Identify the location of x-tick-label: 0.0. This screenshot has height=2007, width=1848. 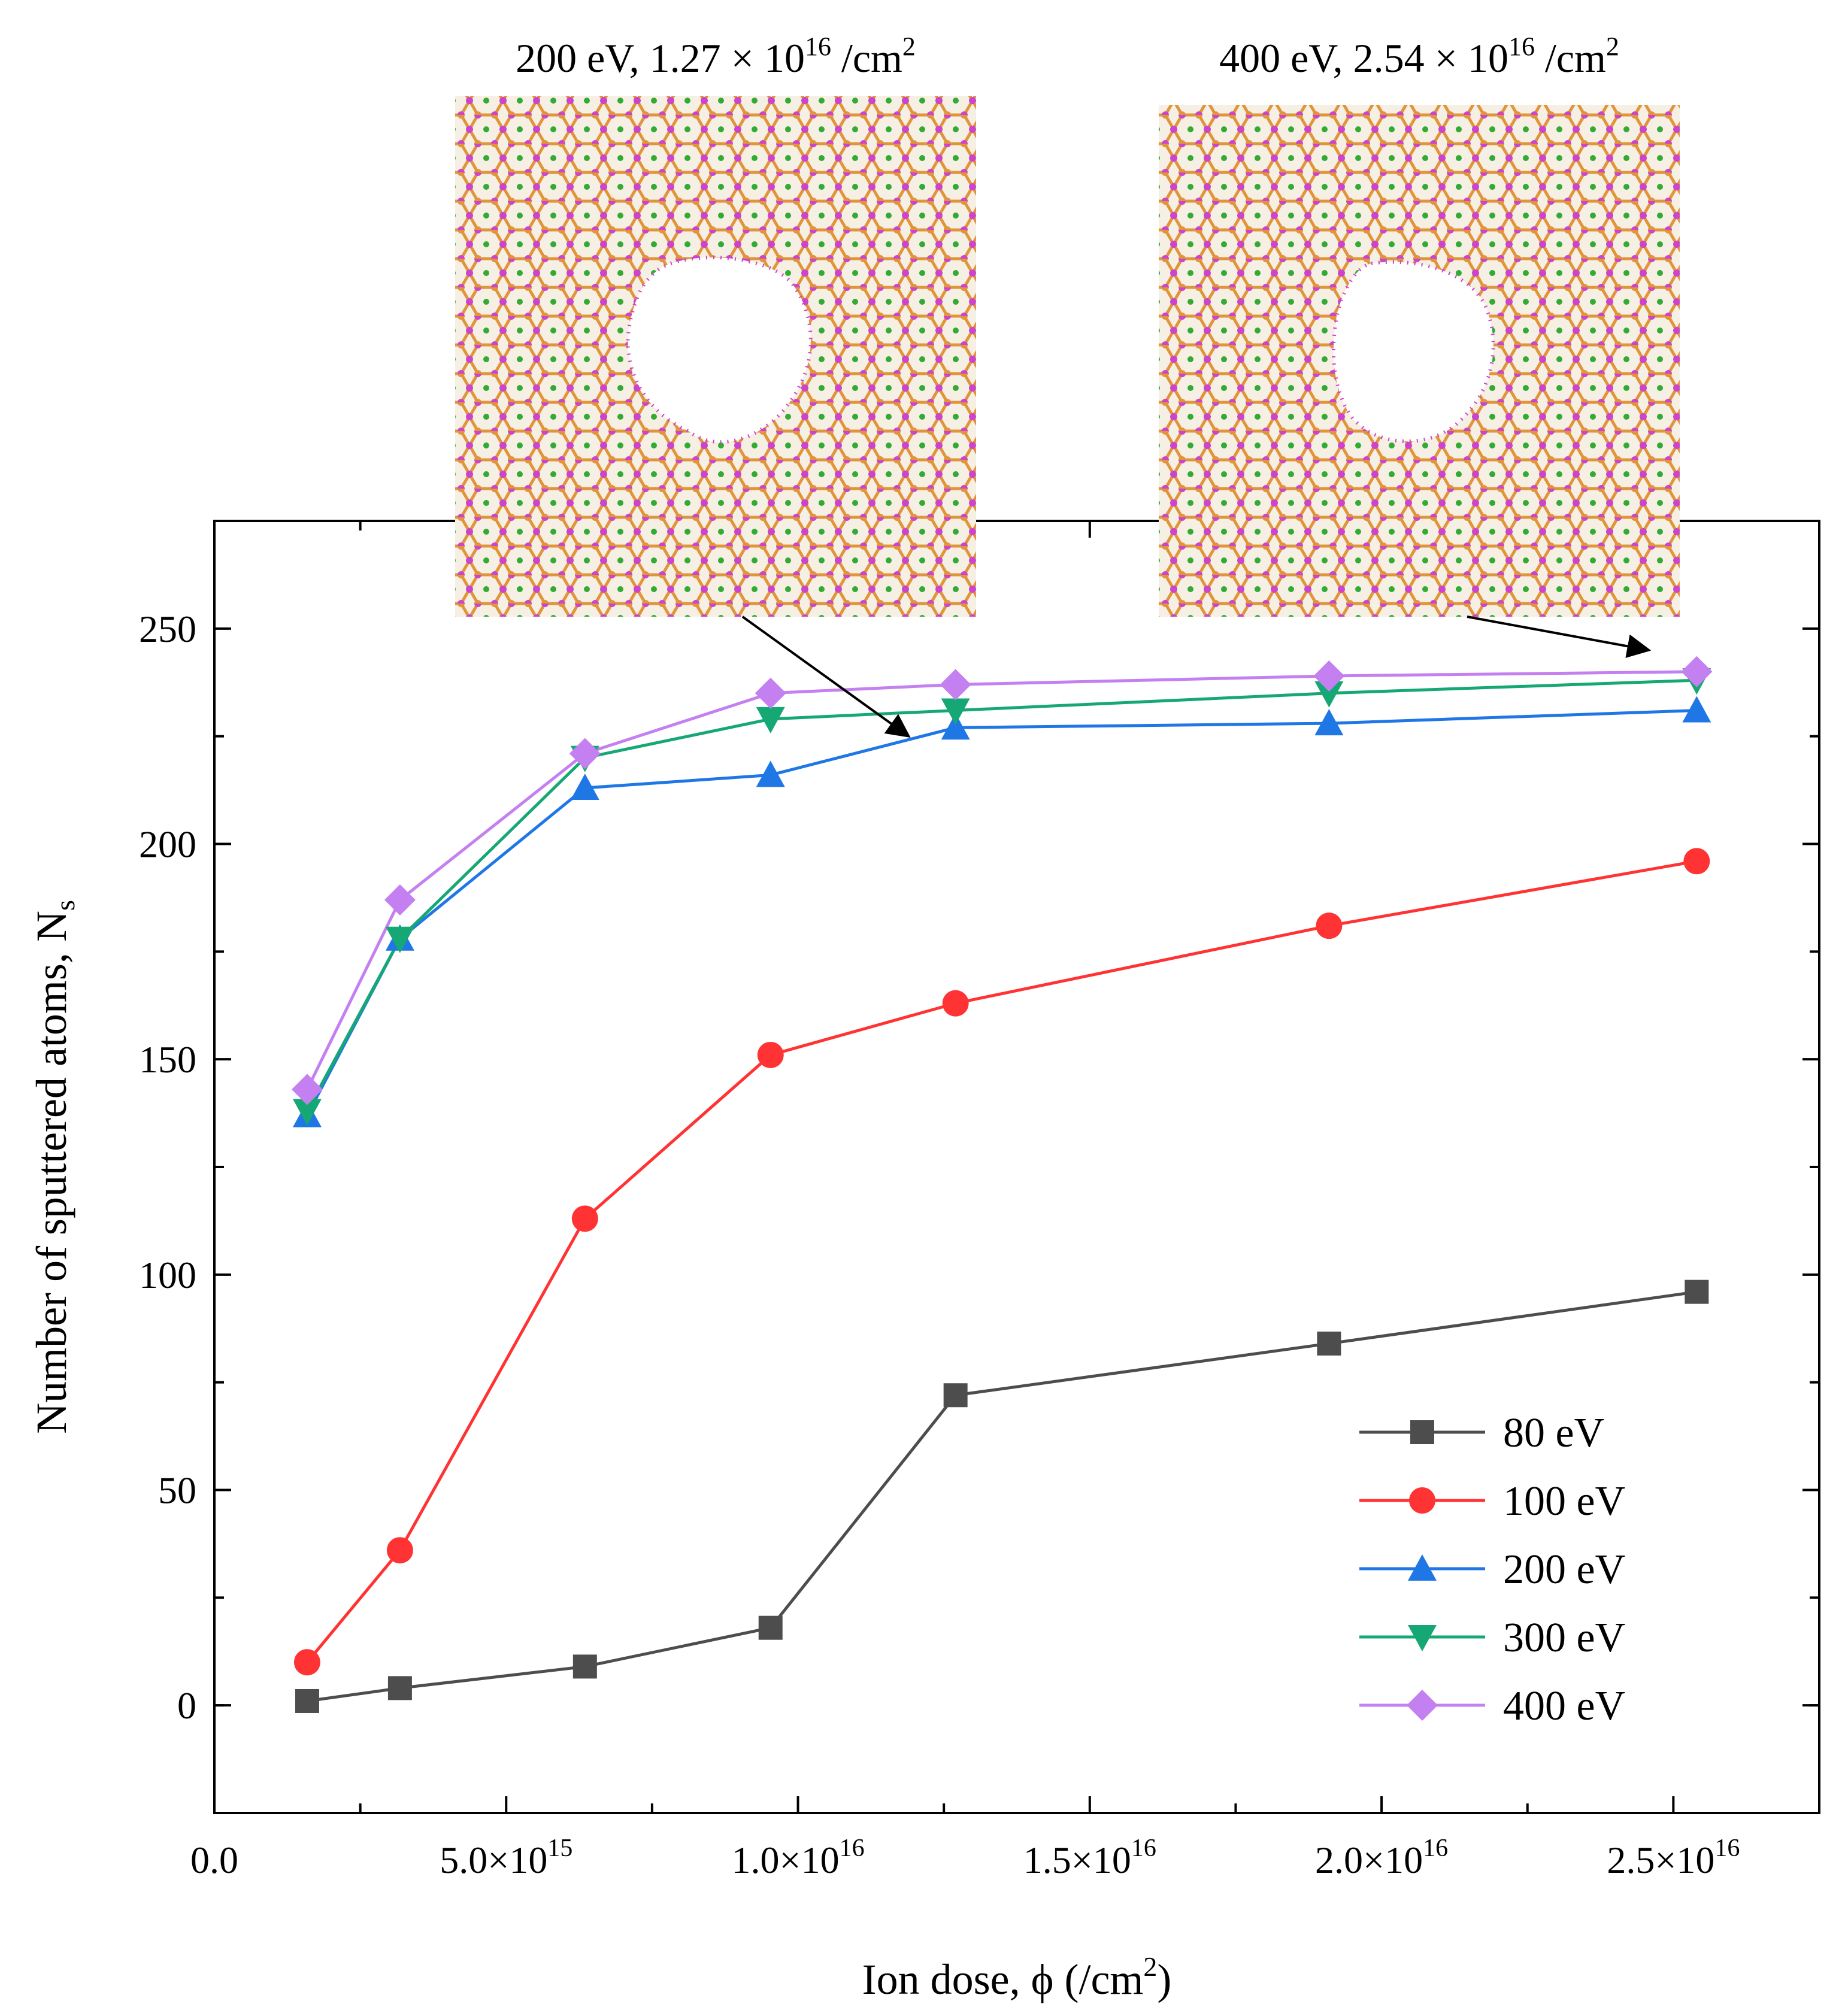
(214, 1860).